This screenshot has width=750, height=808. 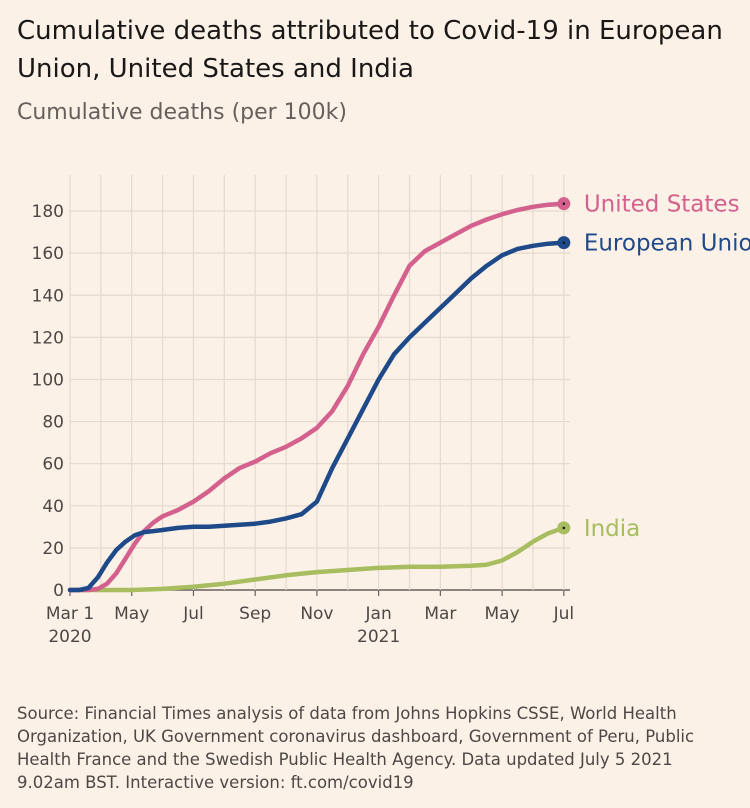 What do you see at coordinates (255, 614) in the screenshot?
I see `x-tick-label: Sep` at bounding box center [255, 614].